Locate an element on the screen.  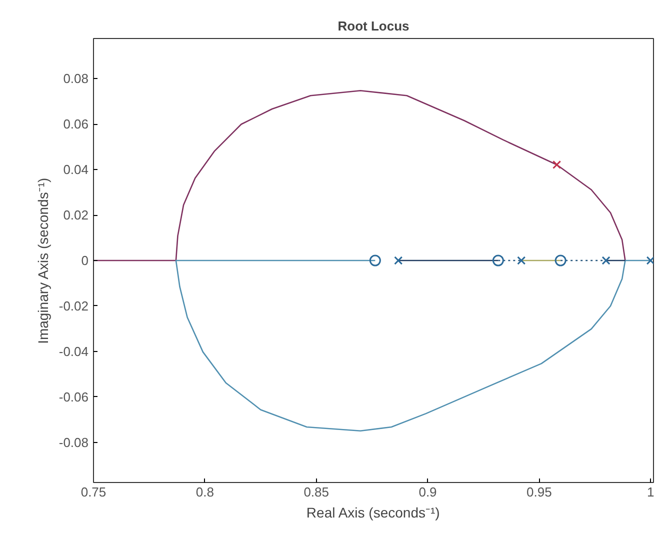
y-tick-label: -0.02 is located at coordinates (73, 306).